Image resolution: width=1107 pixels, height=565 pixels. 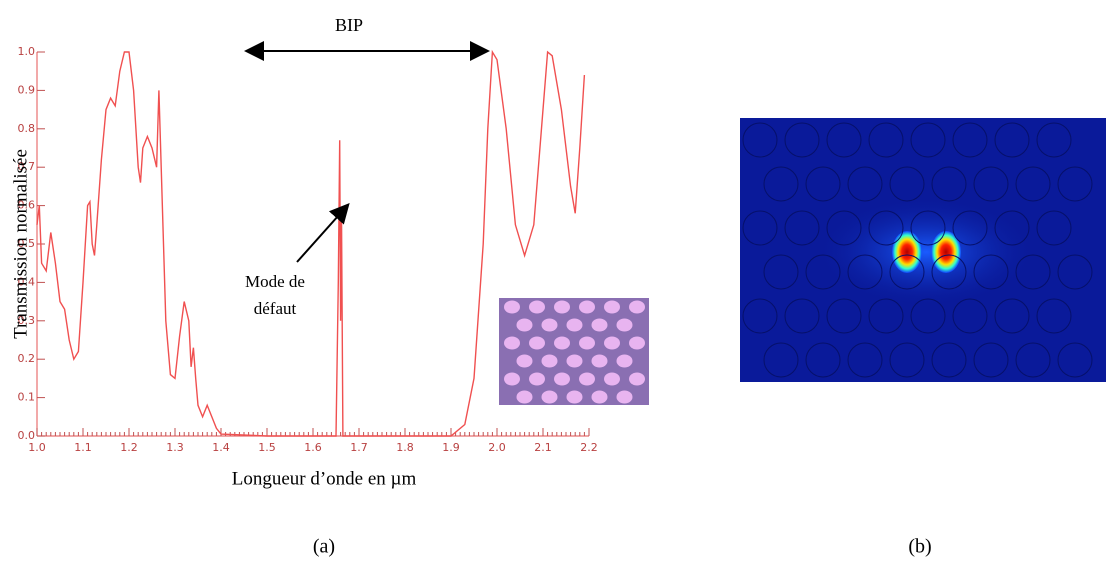 What do you see at coordinates (175, 447) in the screenshot?
I see `x-tick-label: 1.3` at bounding box center [175, 447].